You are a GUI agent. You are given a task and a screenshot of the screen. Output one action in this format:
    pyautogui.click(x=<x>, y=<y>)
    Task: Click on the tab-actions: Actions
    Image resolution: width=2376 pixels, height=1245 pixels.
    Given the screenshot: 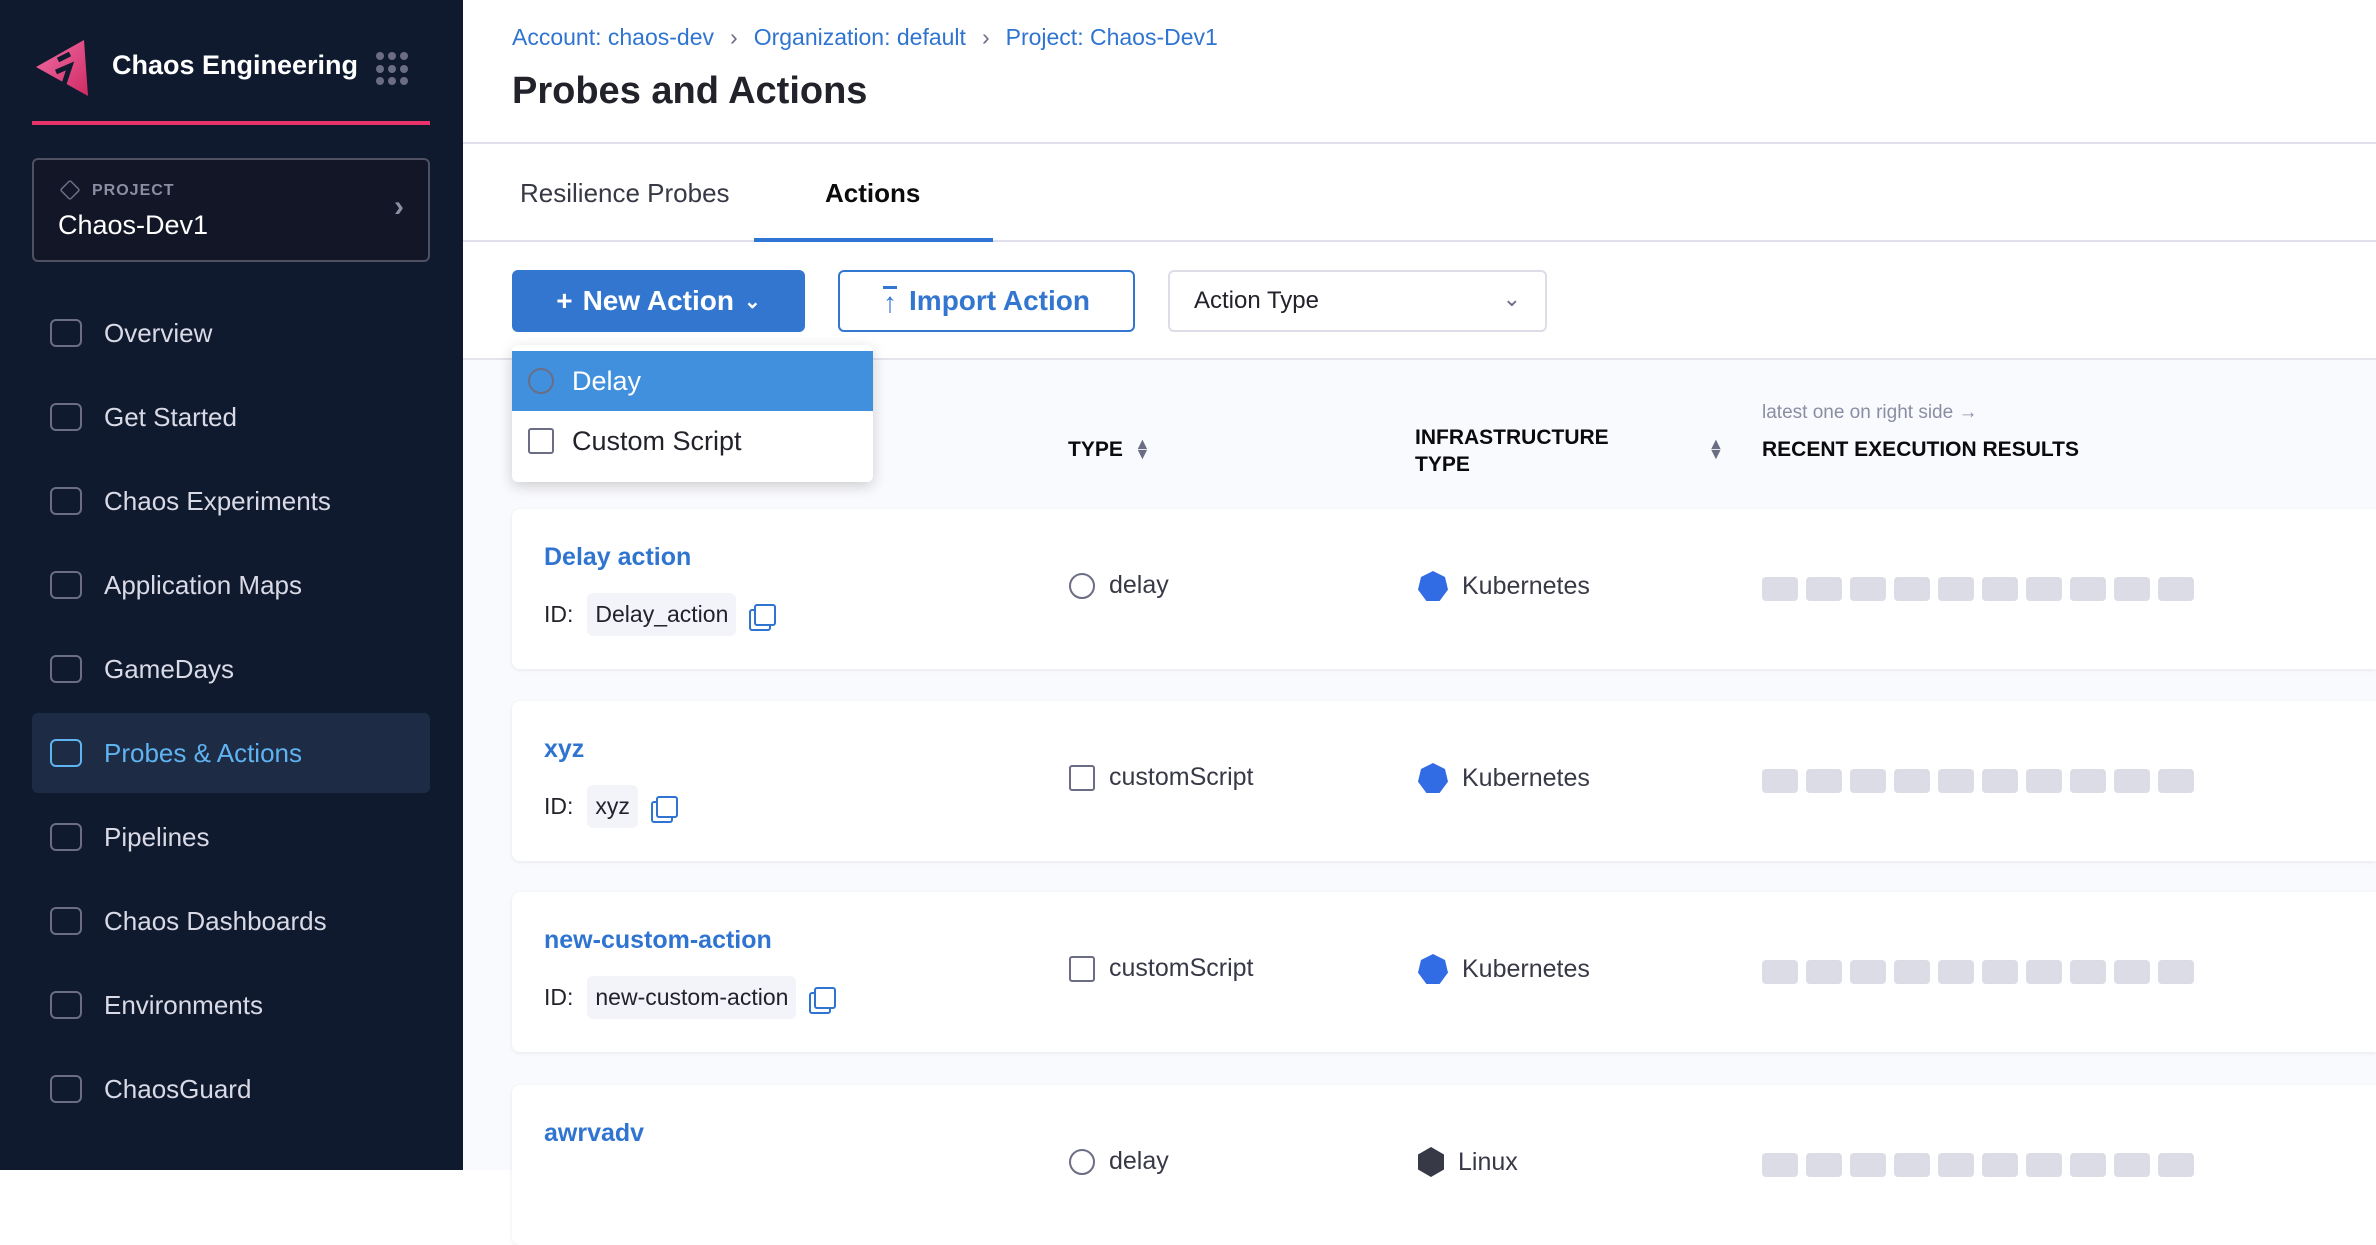 What is the action you would take?
    pyautogui.click(x=873, y=193)
    